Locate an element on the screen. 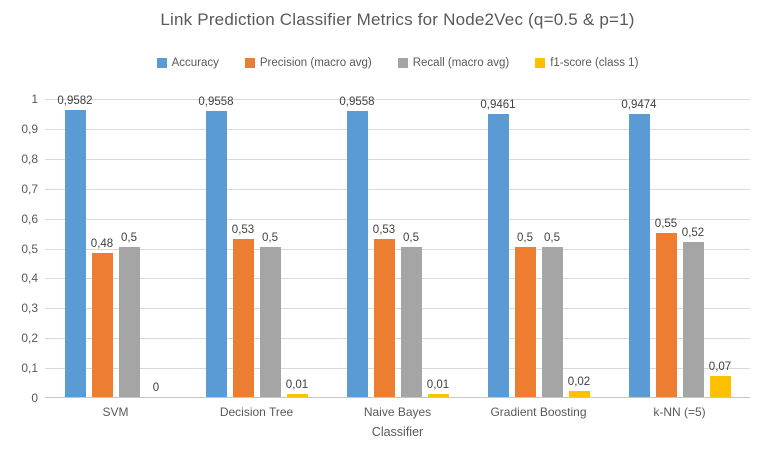 The image size is (767, 472). x-axis-category-label: Naive Bayes is located at coordinates (397, 412).